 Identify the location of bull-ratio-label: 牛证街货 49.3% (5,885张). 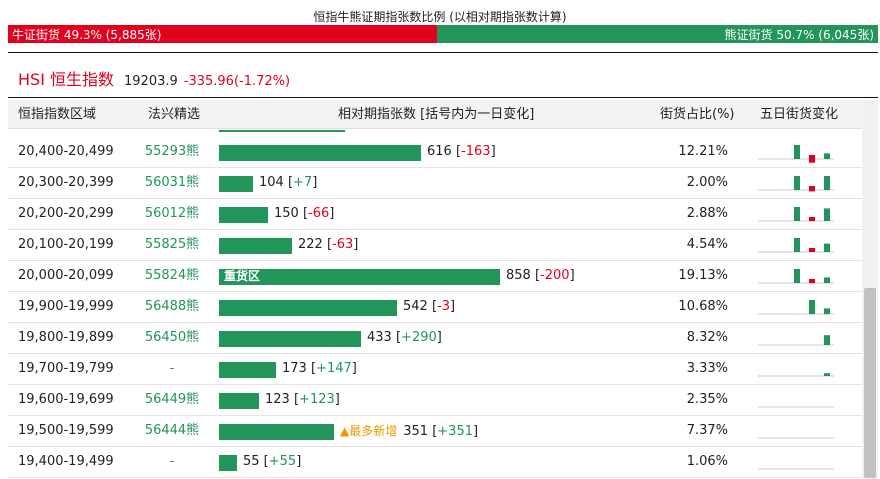
(87, 34).